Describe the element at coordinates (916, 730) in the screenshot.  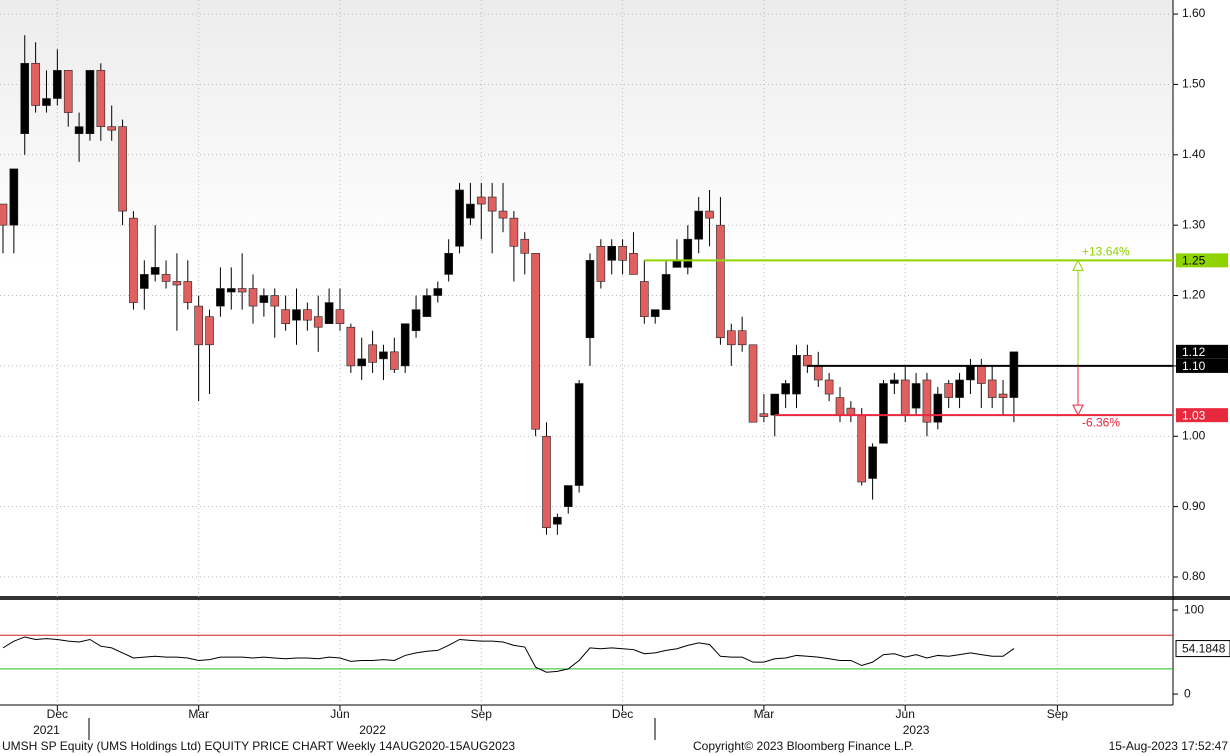
I see `year-label: 2023` at that location.